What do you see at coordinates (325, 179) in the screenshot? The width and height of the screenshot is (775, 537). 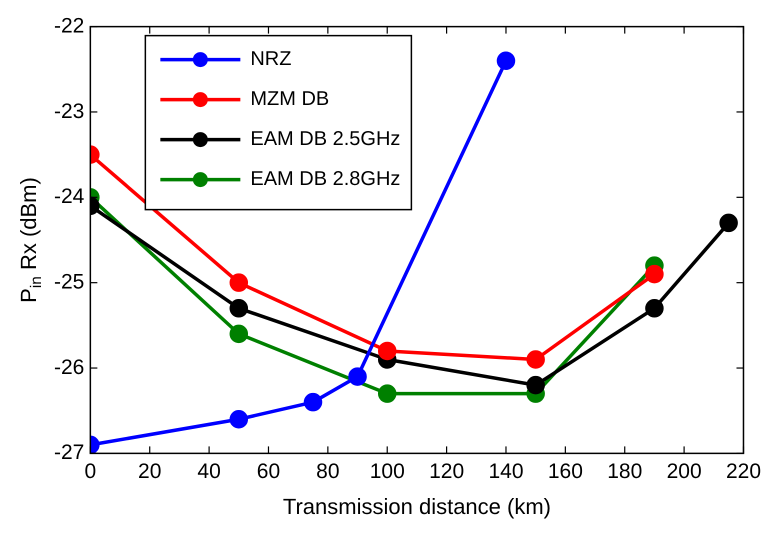 I see `legend-label: EAM DB 2.8GHz` at bounding box center [325, 179].